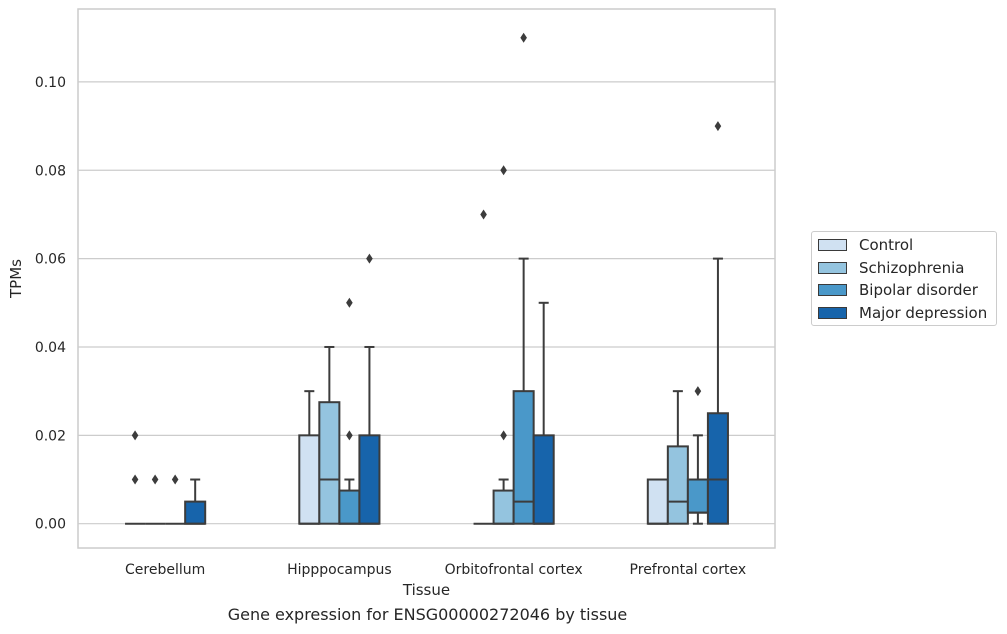  What do you see at coordinates (339, 570) in the screenshot?
I see `x-tick-label: Hipppocampus` at bounding box center [339, 570].